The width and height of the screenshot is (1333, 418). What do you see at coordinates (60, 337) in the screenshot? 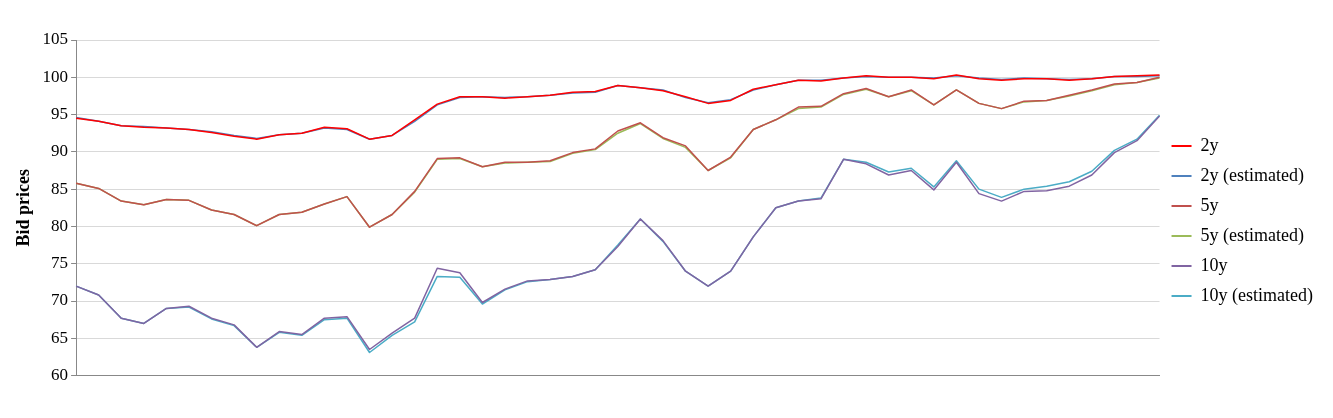
I see `y-tick-label: 65` at bounding box center [60, 337].